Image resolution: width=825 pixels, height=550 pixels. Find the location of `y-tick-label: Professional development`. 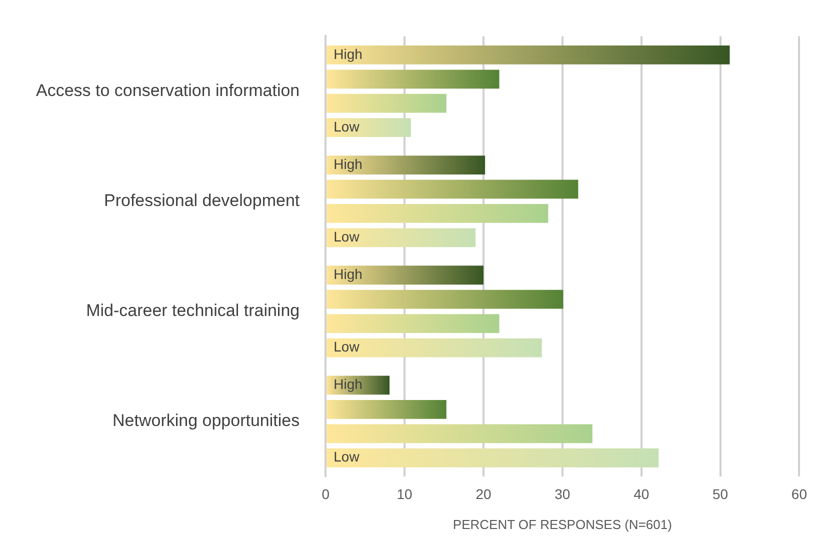

y-tick-label: Professional development is located at coordinates (202, 200).